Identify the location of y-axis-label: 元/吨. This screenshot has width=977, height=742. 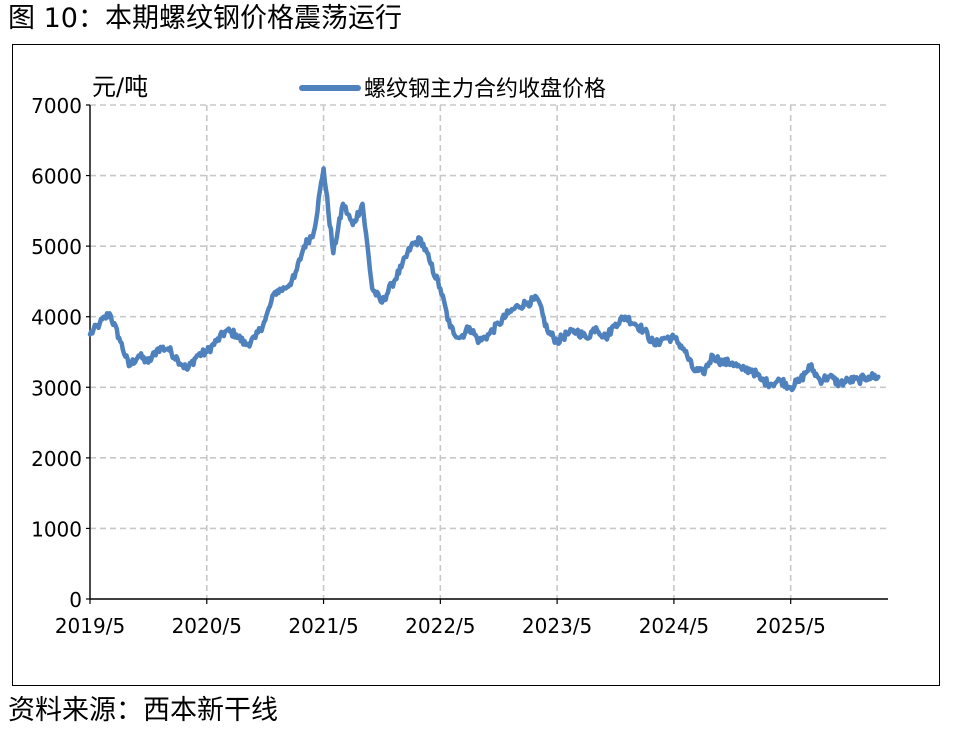
(120, 87).